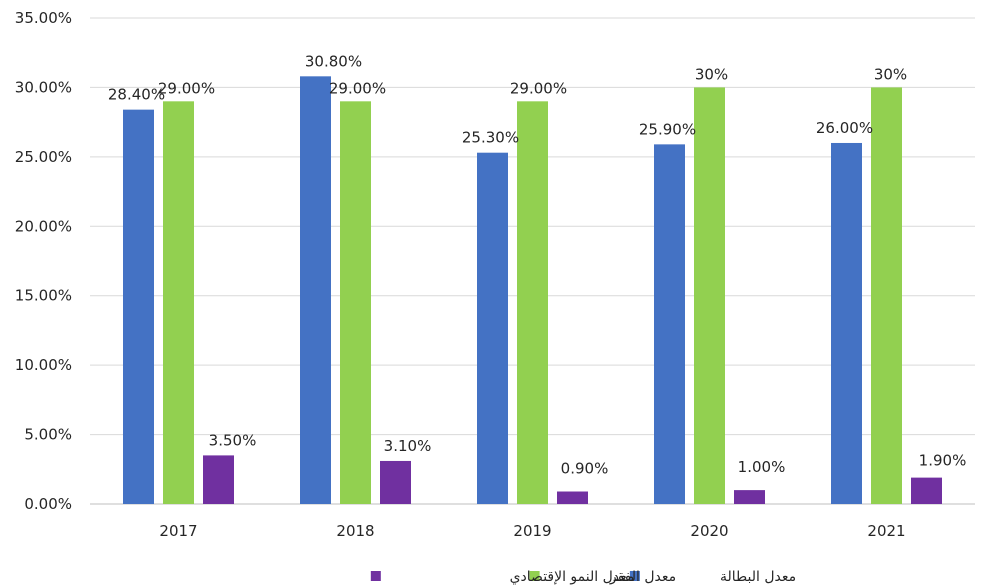 The width and height of the screenshot is (990, 587). I want to click on legend-label: معدل النمو الإقتصادي, so click(572, 577).